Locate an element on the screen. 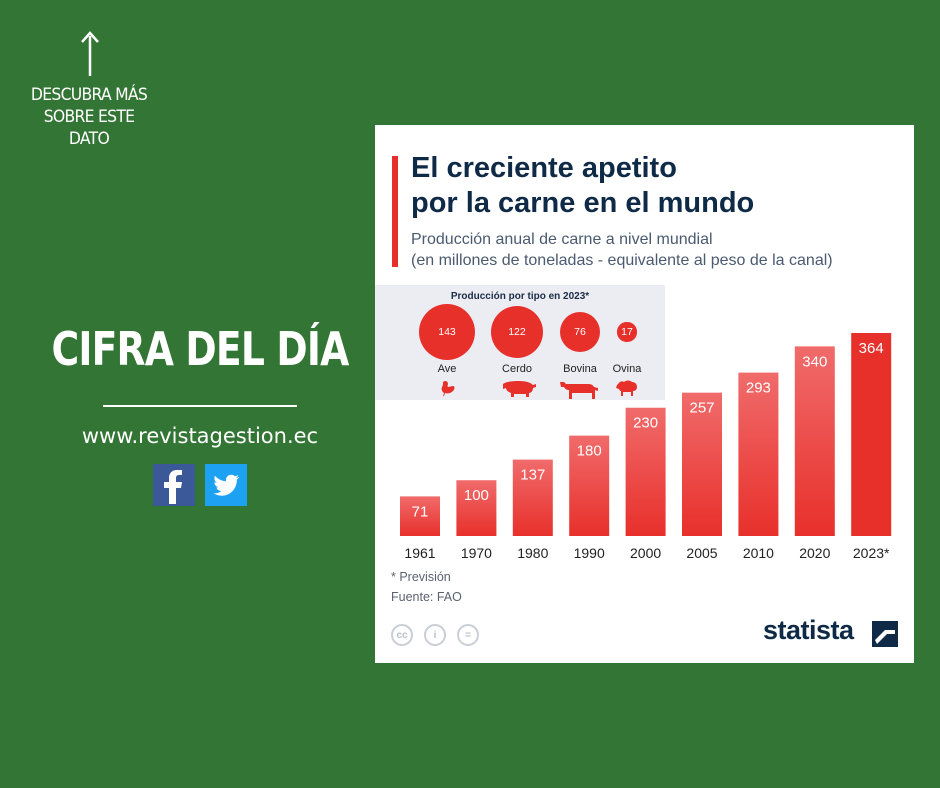 Image resolution: width=940 pixels, height=788 pixels. bar-1990 is located at coordinates (589, 485).